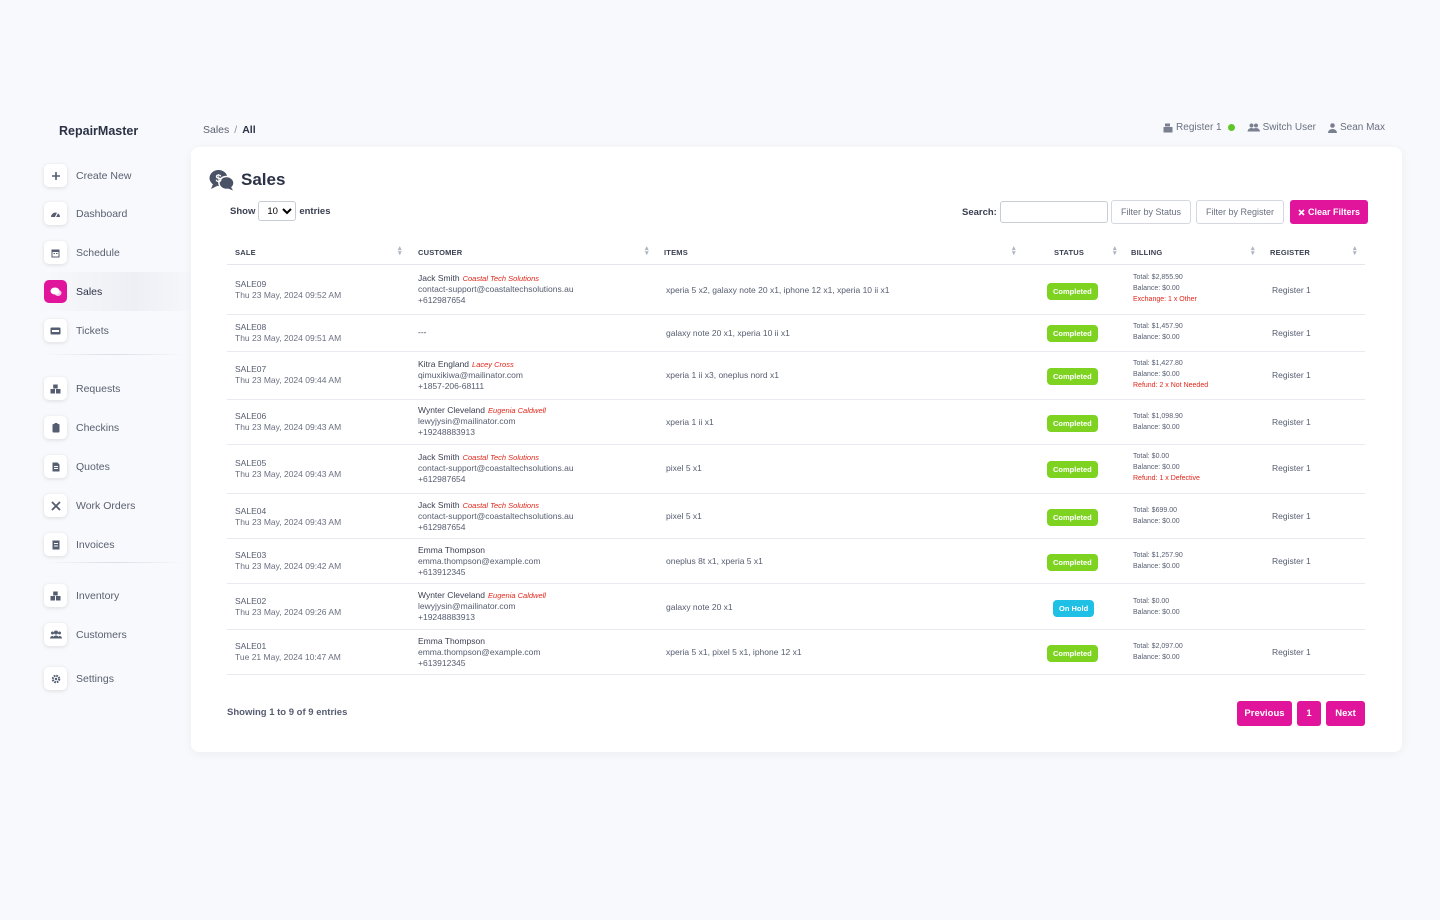 The image size is (1440, 920). What do you see at coordinates (118, 678) in the screenshot?
I see `sidebar-item-settings: Settings` at bounding box center [118, 678].